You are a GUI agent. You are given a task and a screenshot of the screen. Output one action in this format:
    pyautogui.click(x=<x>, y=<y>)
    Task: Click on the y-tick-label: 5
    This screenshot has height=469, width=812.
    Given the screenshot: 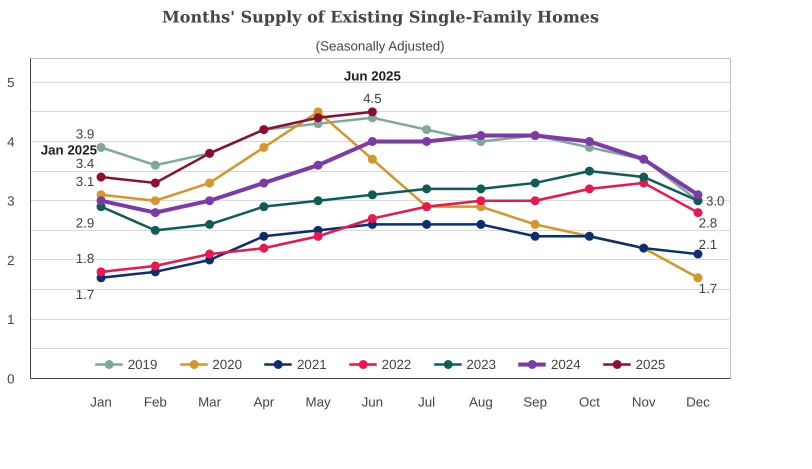 What is the action you would take?
    pyautogui.click(x=11, y=82)
    